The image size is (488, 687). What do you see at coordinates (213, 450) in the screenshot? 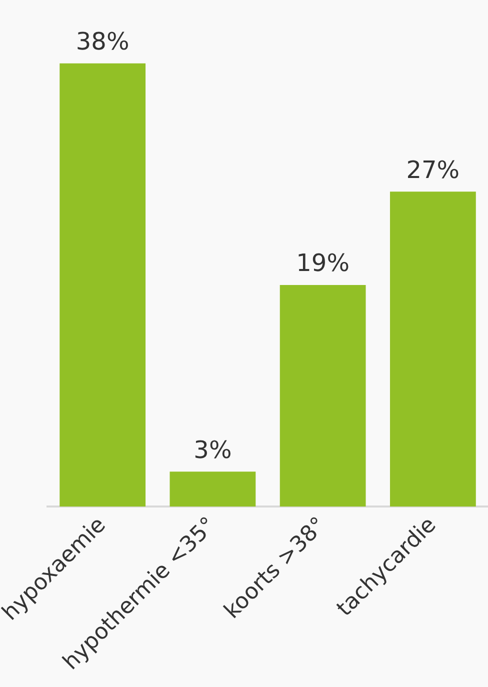
I see `data-label: 3%` at bounding box center [213, 450].